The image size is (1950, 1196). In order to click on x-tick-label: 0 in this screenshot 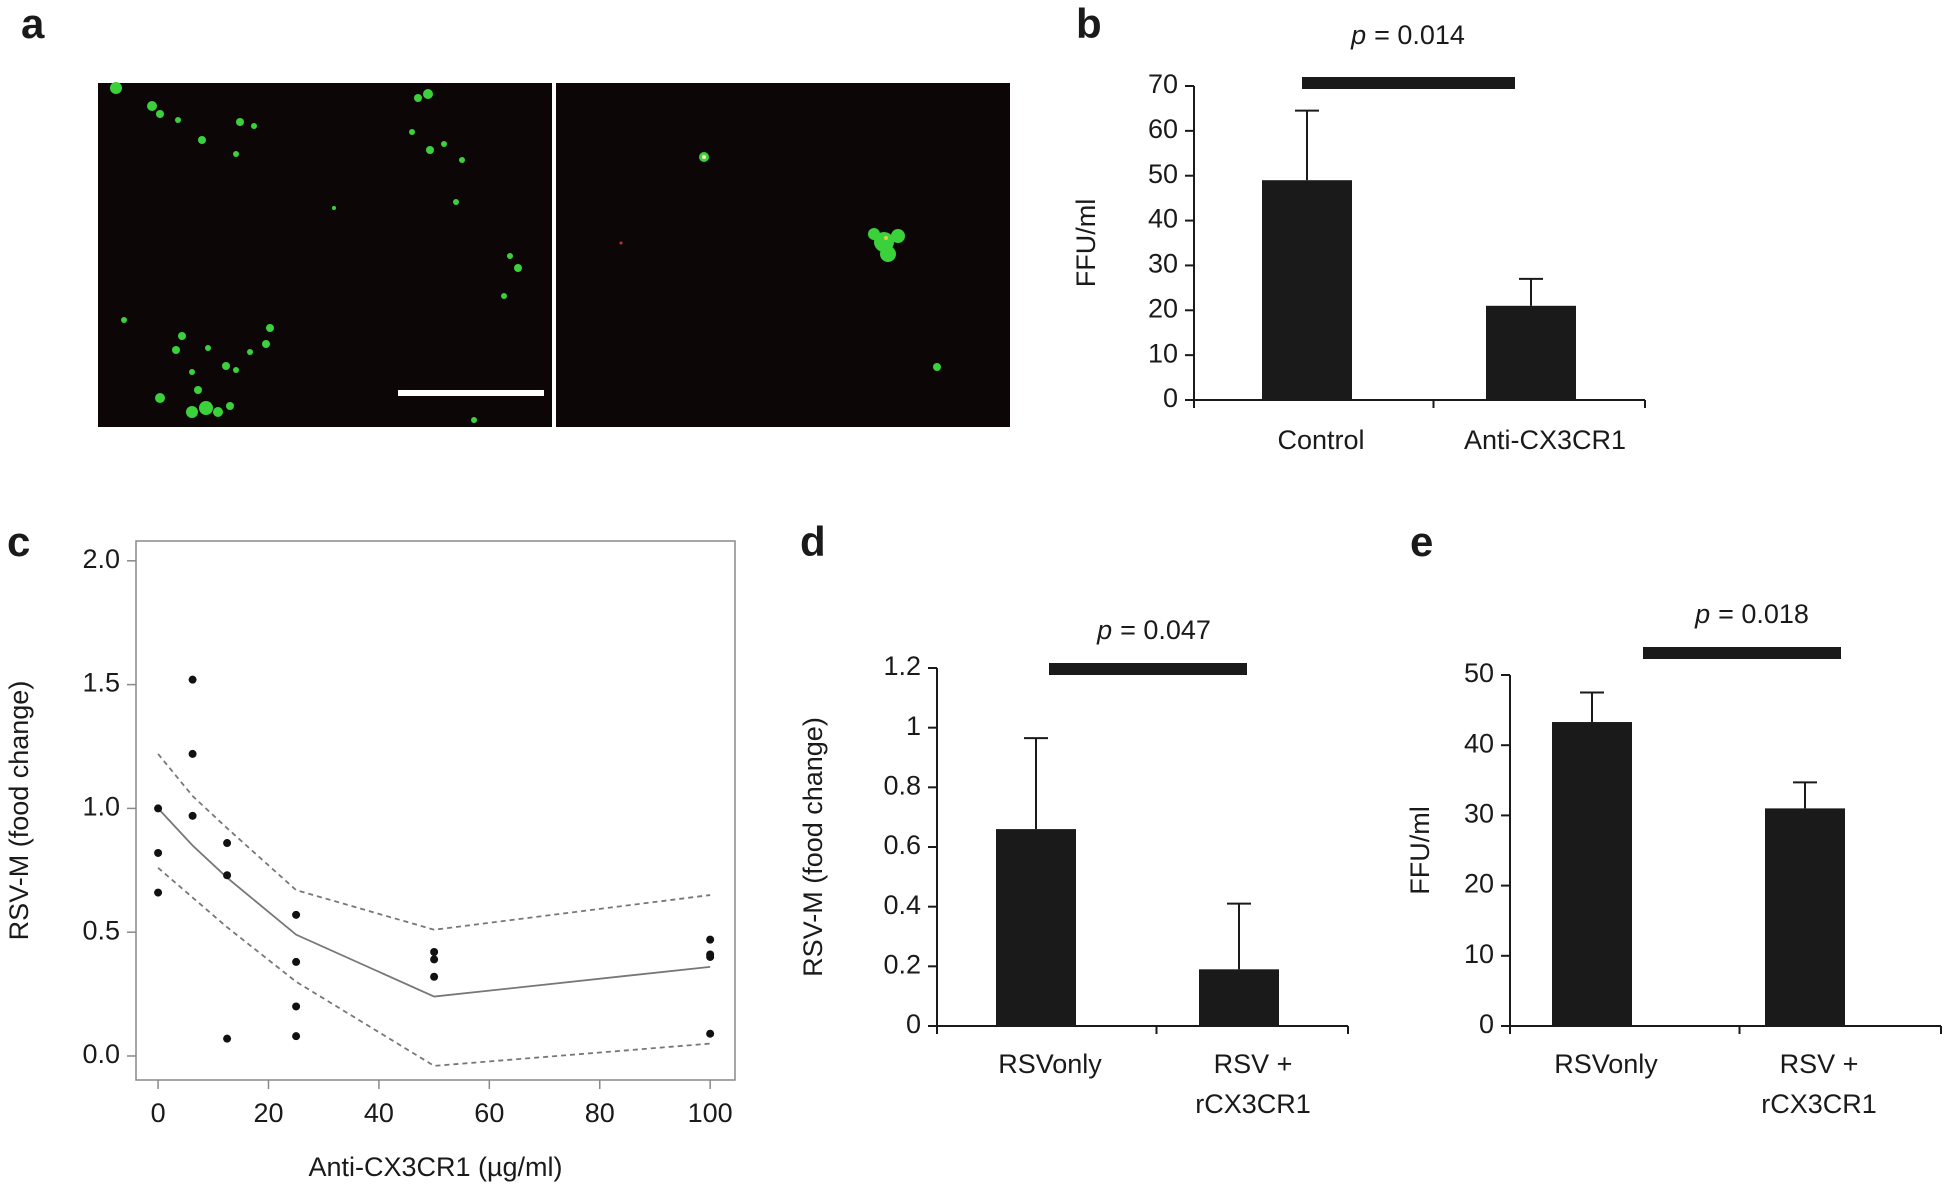, I will do `click(158, 1113)`.